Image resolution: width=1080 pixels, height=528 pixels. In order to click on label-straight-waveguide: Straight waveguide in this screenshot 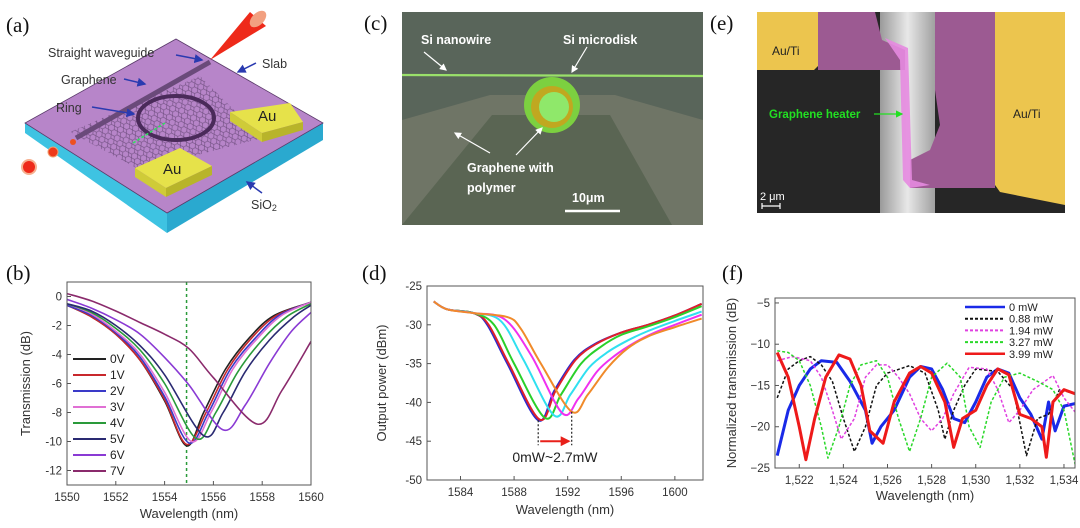, I will do `click(101, 53)`.